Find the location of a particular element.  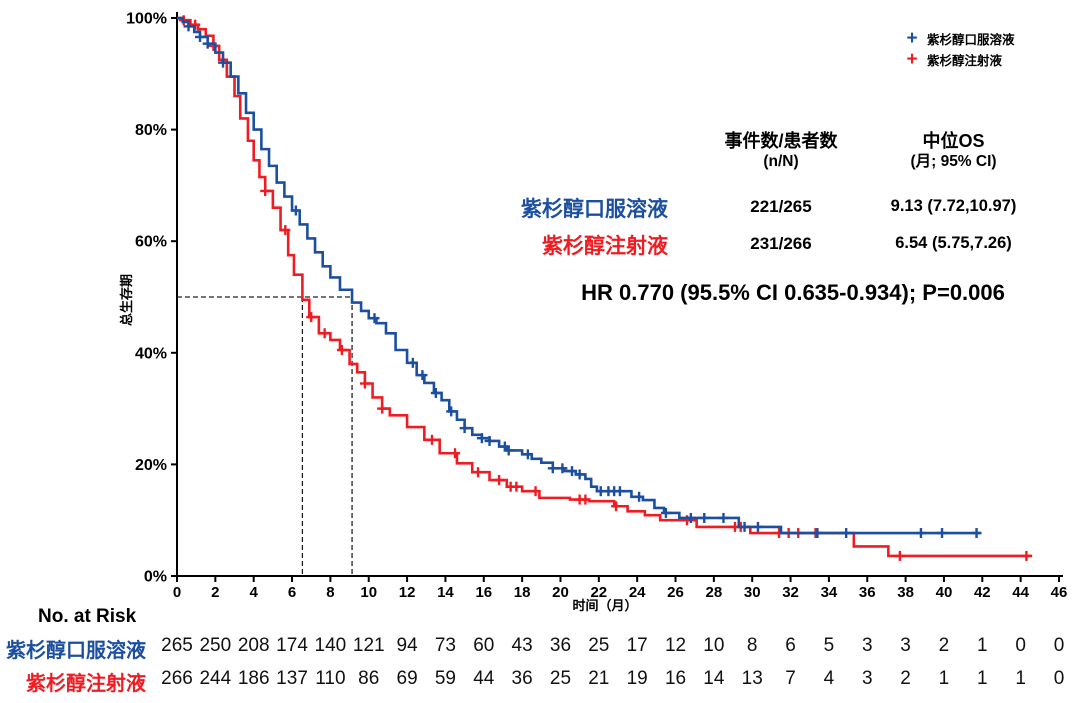

x-tick-label: 44 is located at coordinates (1020, 592).